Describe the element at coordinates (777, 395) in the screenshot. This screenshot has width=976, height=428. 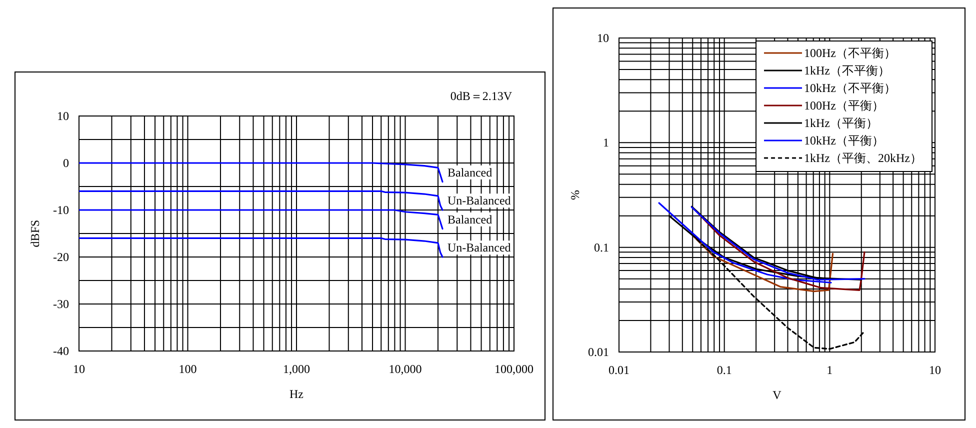
I see `x-axis-title: V` at that location.